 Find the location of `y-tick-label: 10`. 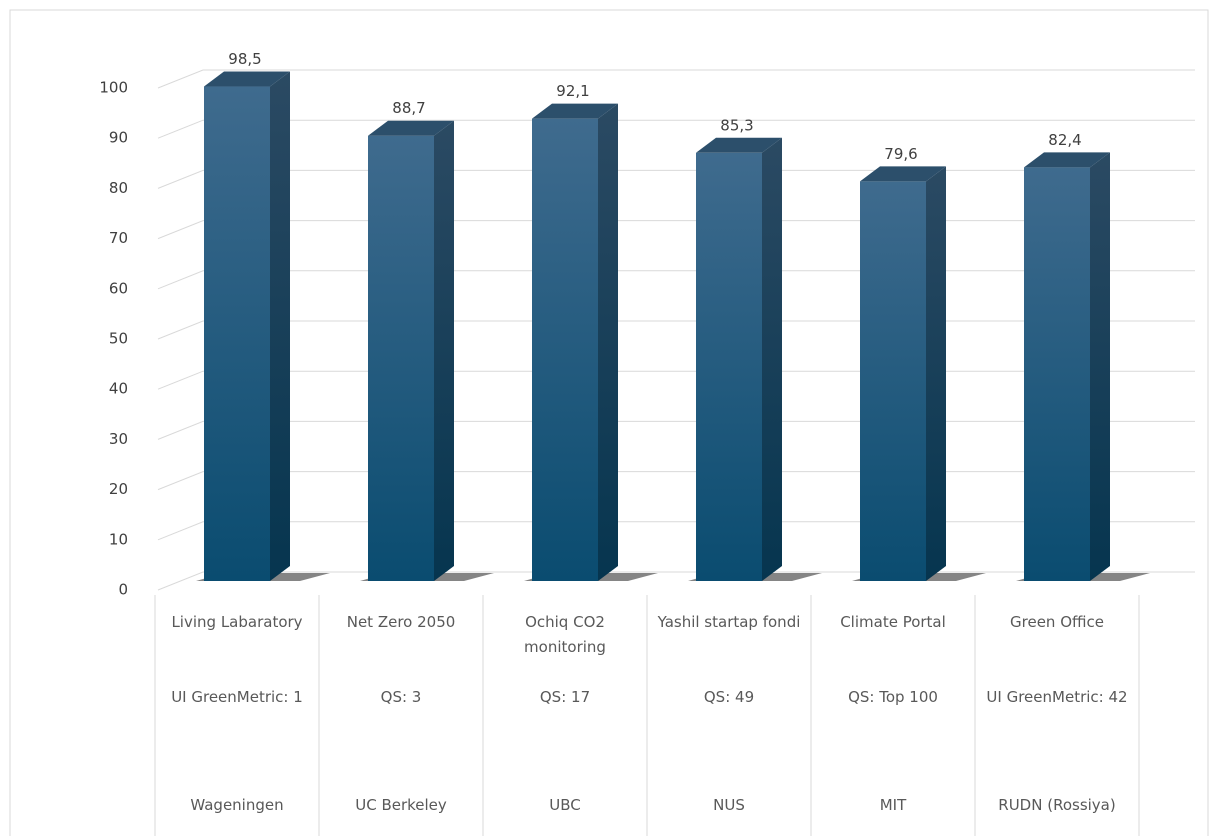

y-tick-label: 10 is located at coordinates (118, 539).